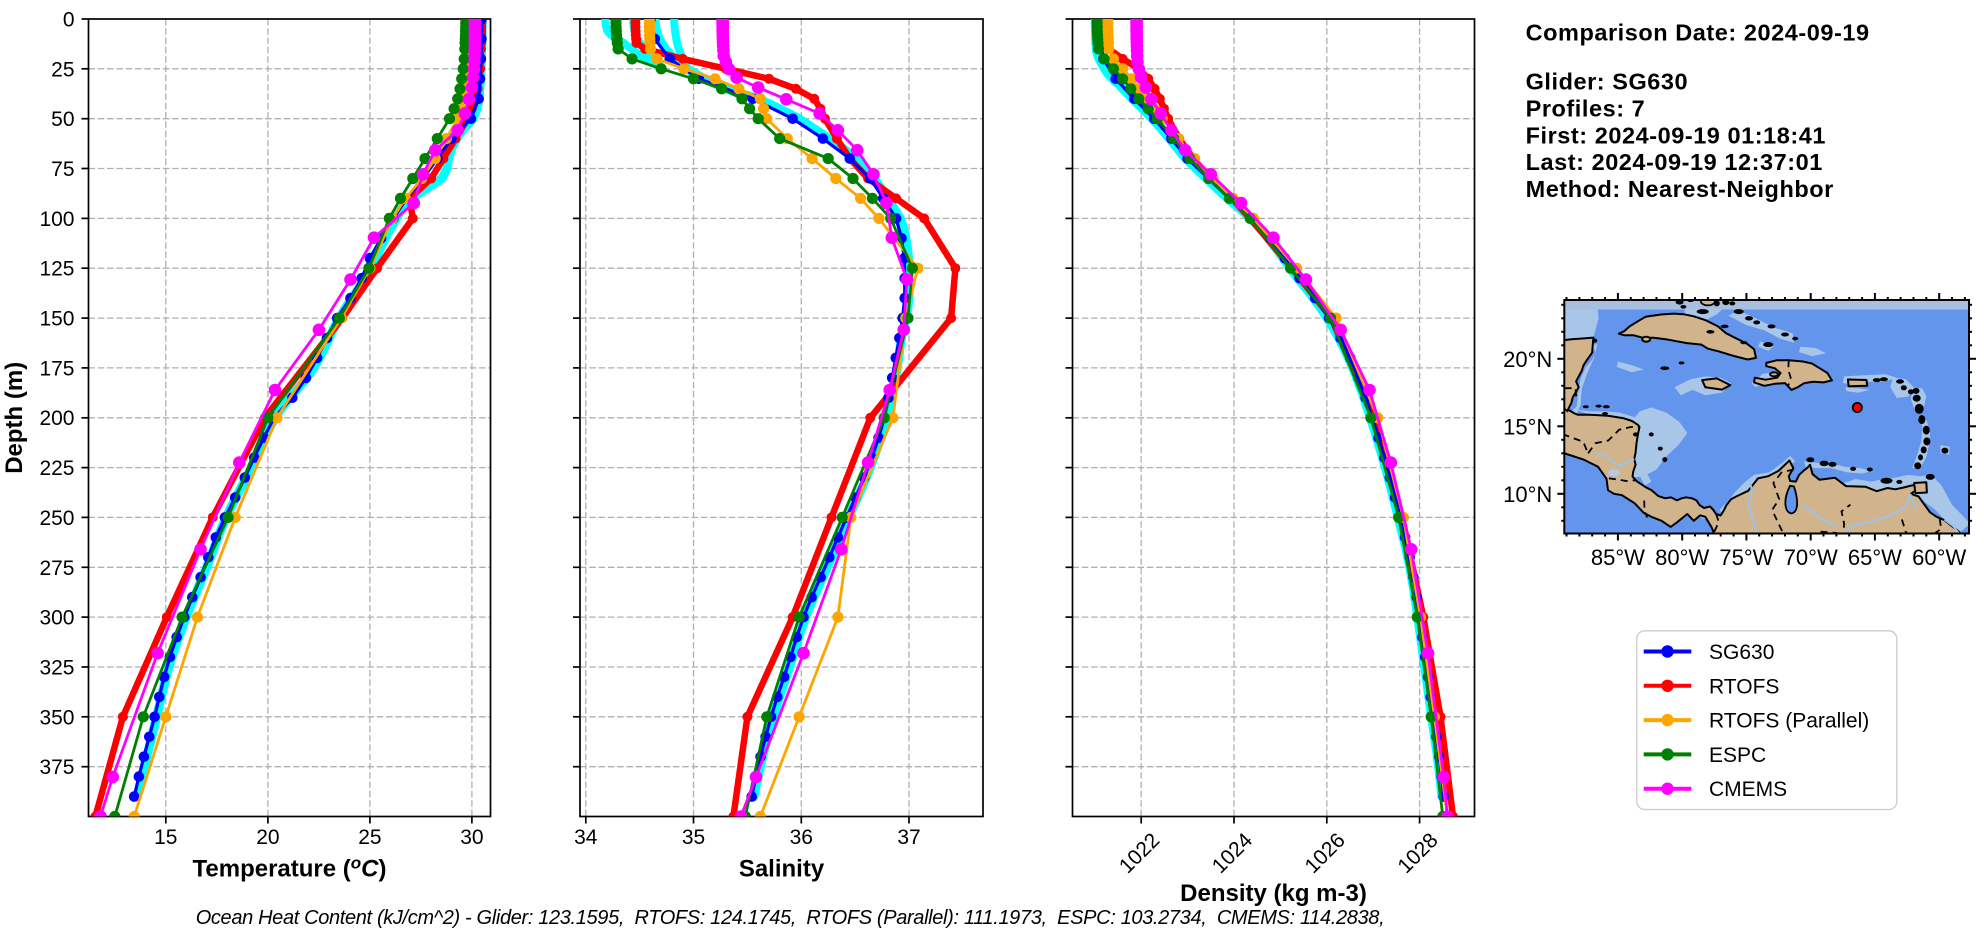 This screenshot has height=934, width=1984. What do you see at coordinates (56, 668) in the screenshot?
I see `svg-text: 325` at bounding box center [56, 668].